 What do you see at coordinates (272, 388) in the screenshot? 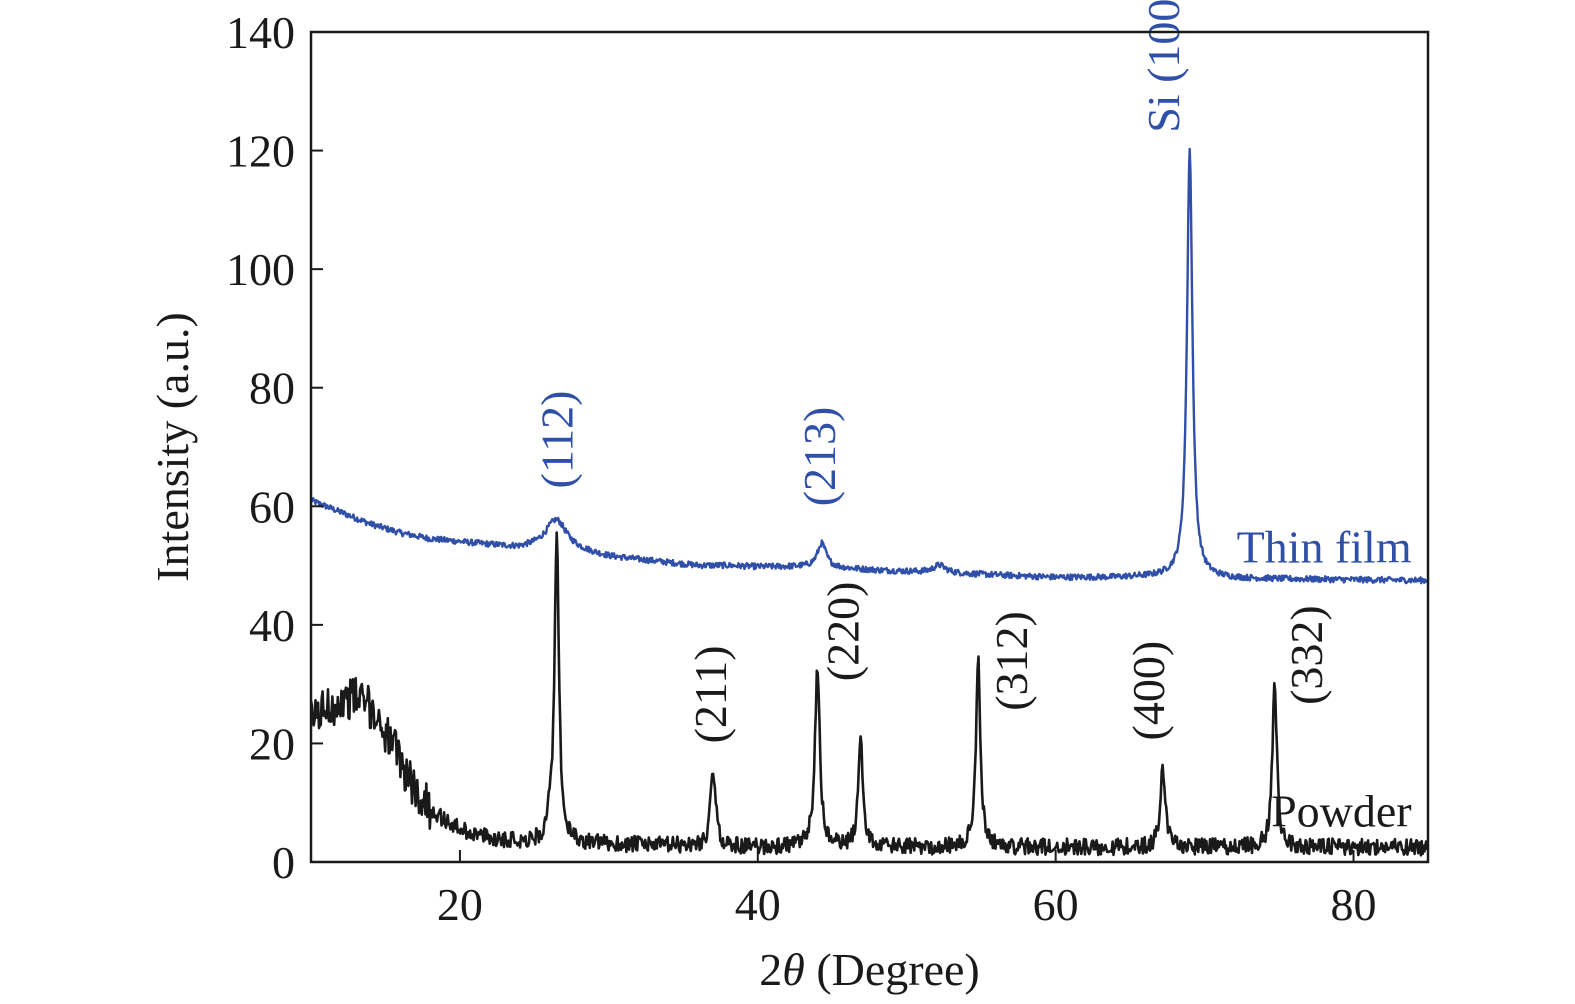
I see `y-tick-label: 80` at bounding box center [272, 388].